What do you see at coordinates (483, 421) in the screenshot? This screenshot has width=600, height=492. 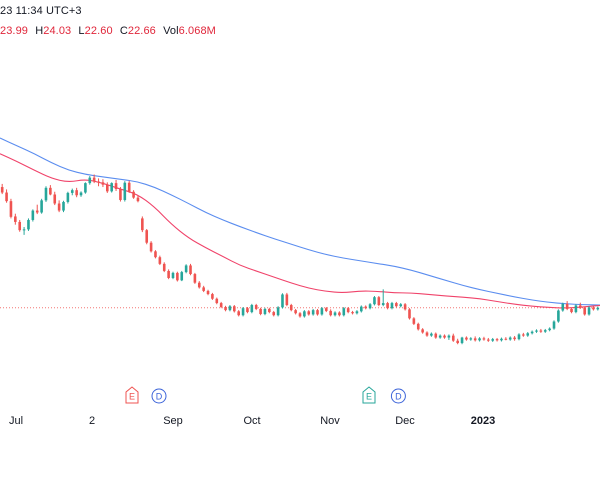 I see `x-tick-label: 2023` at bounding box center [483, 421].